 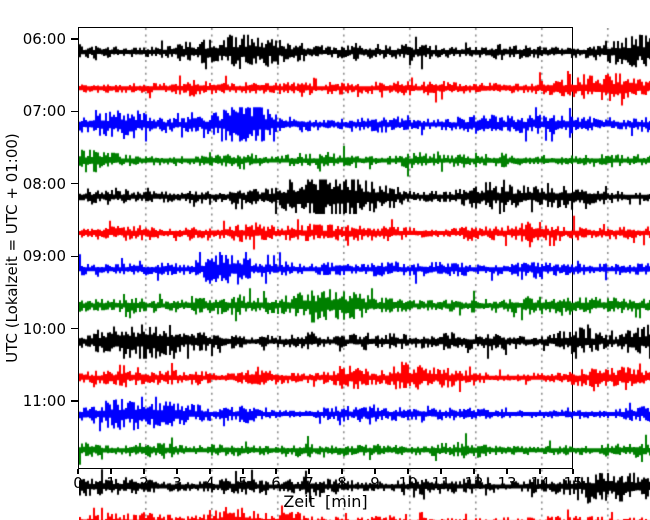 I want to click on x-tick-label: 14, so click(x=540, y=483).